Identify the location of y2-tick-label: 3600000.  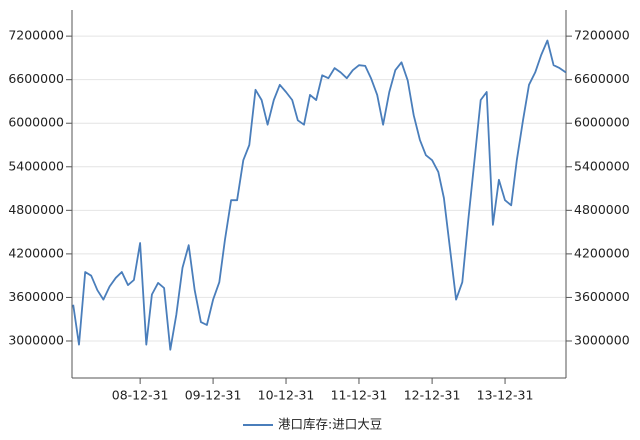
(602, 296).